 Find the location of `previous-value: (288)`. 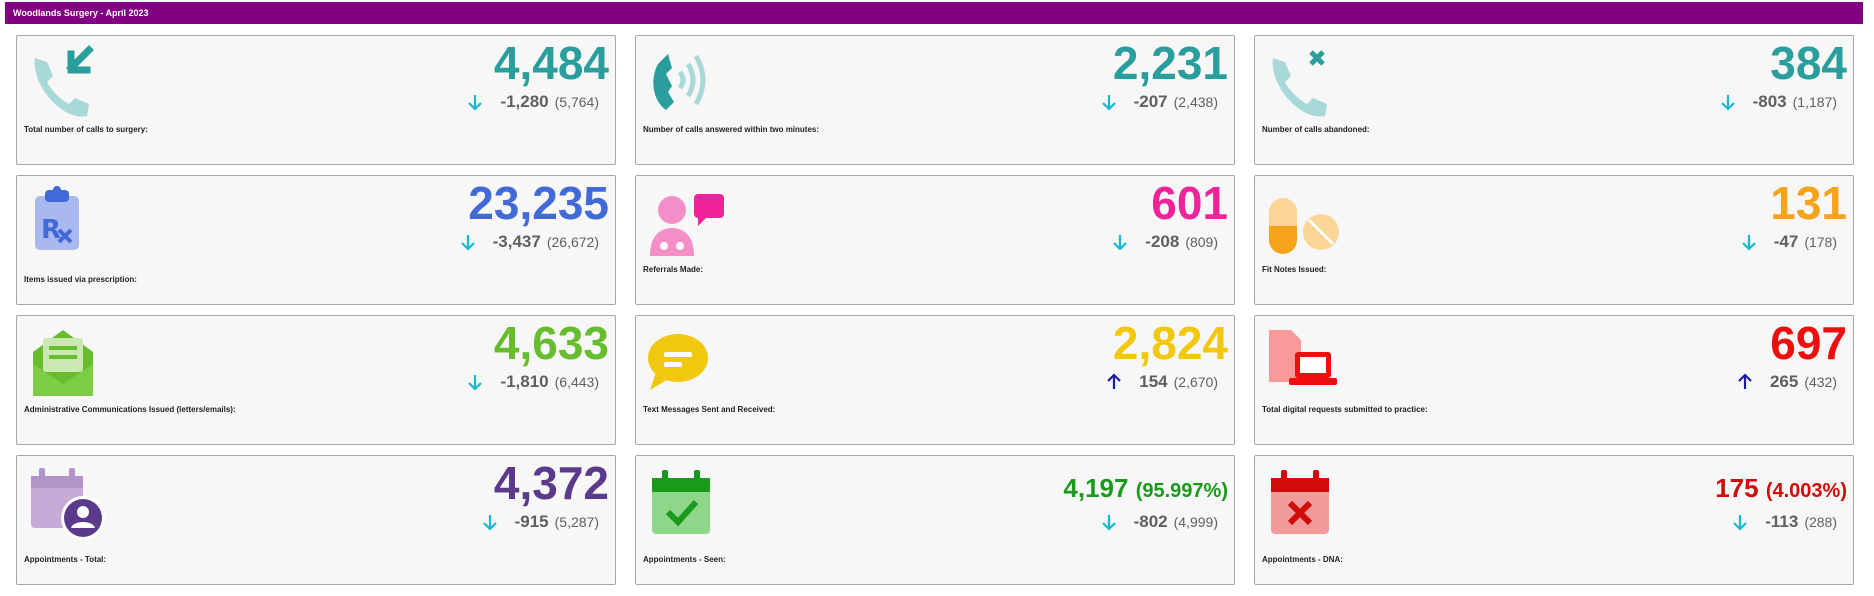

previous-value: (288) is located at coordinates (1820, 522).